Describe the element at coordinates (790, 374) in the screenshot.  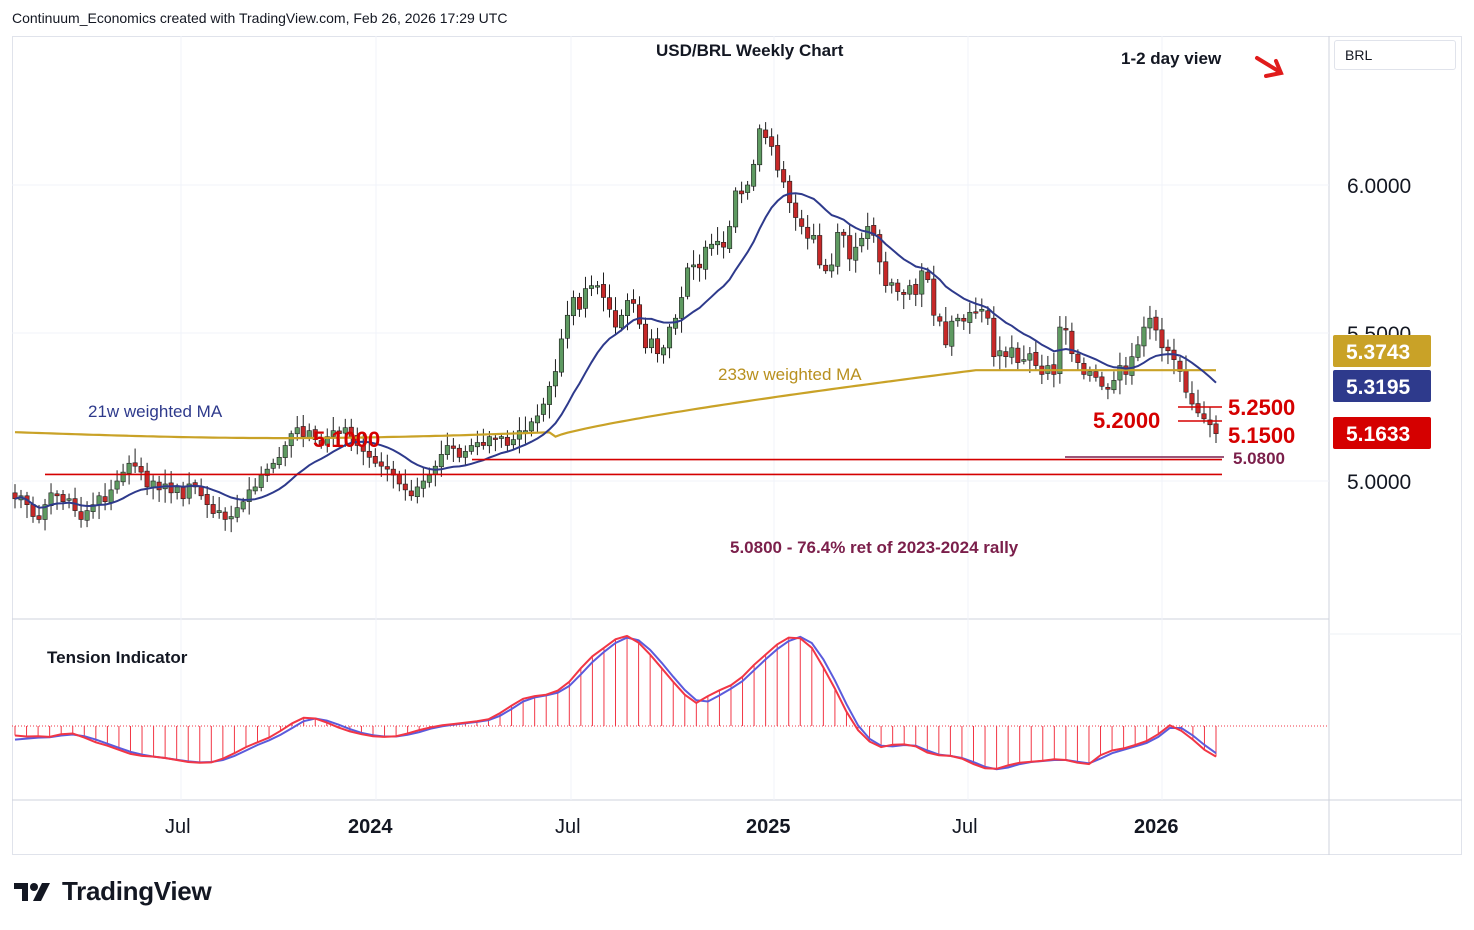
I see `ma-233w-label: 233w weighted MA` at that location.